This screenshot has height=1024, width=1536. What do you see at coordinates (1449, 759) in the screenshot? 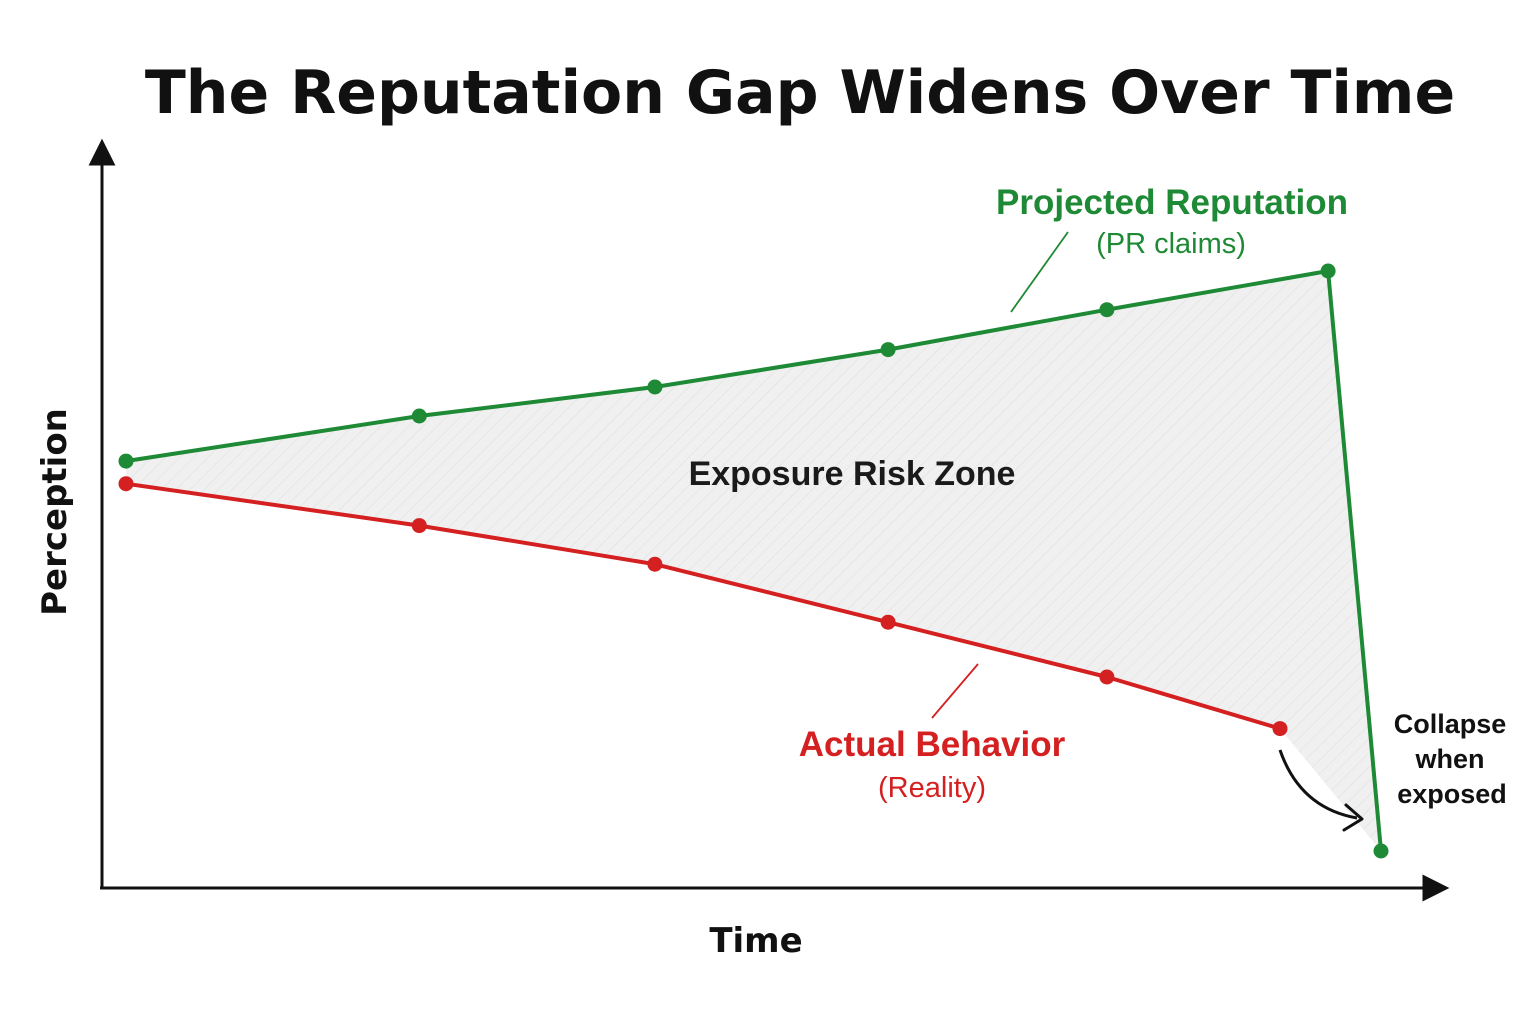
I see `collapse-label-line-2: when` at bounding box center [1449, 759].